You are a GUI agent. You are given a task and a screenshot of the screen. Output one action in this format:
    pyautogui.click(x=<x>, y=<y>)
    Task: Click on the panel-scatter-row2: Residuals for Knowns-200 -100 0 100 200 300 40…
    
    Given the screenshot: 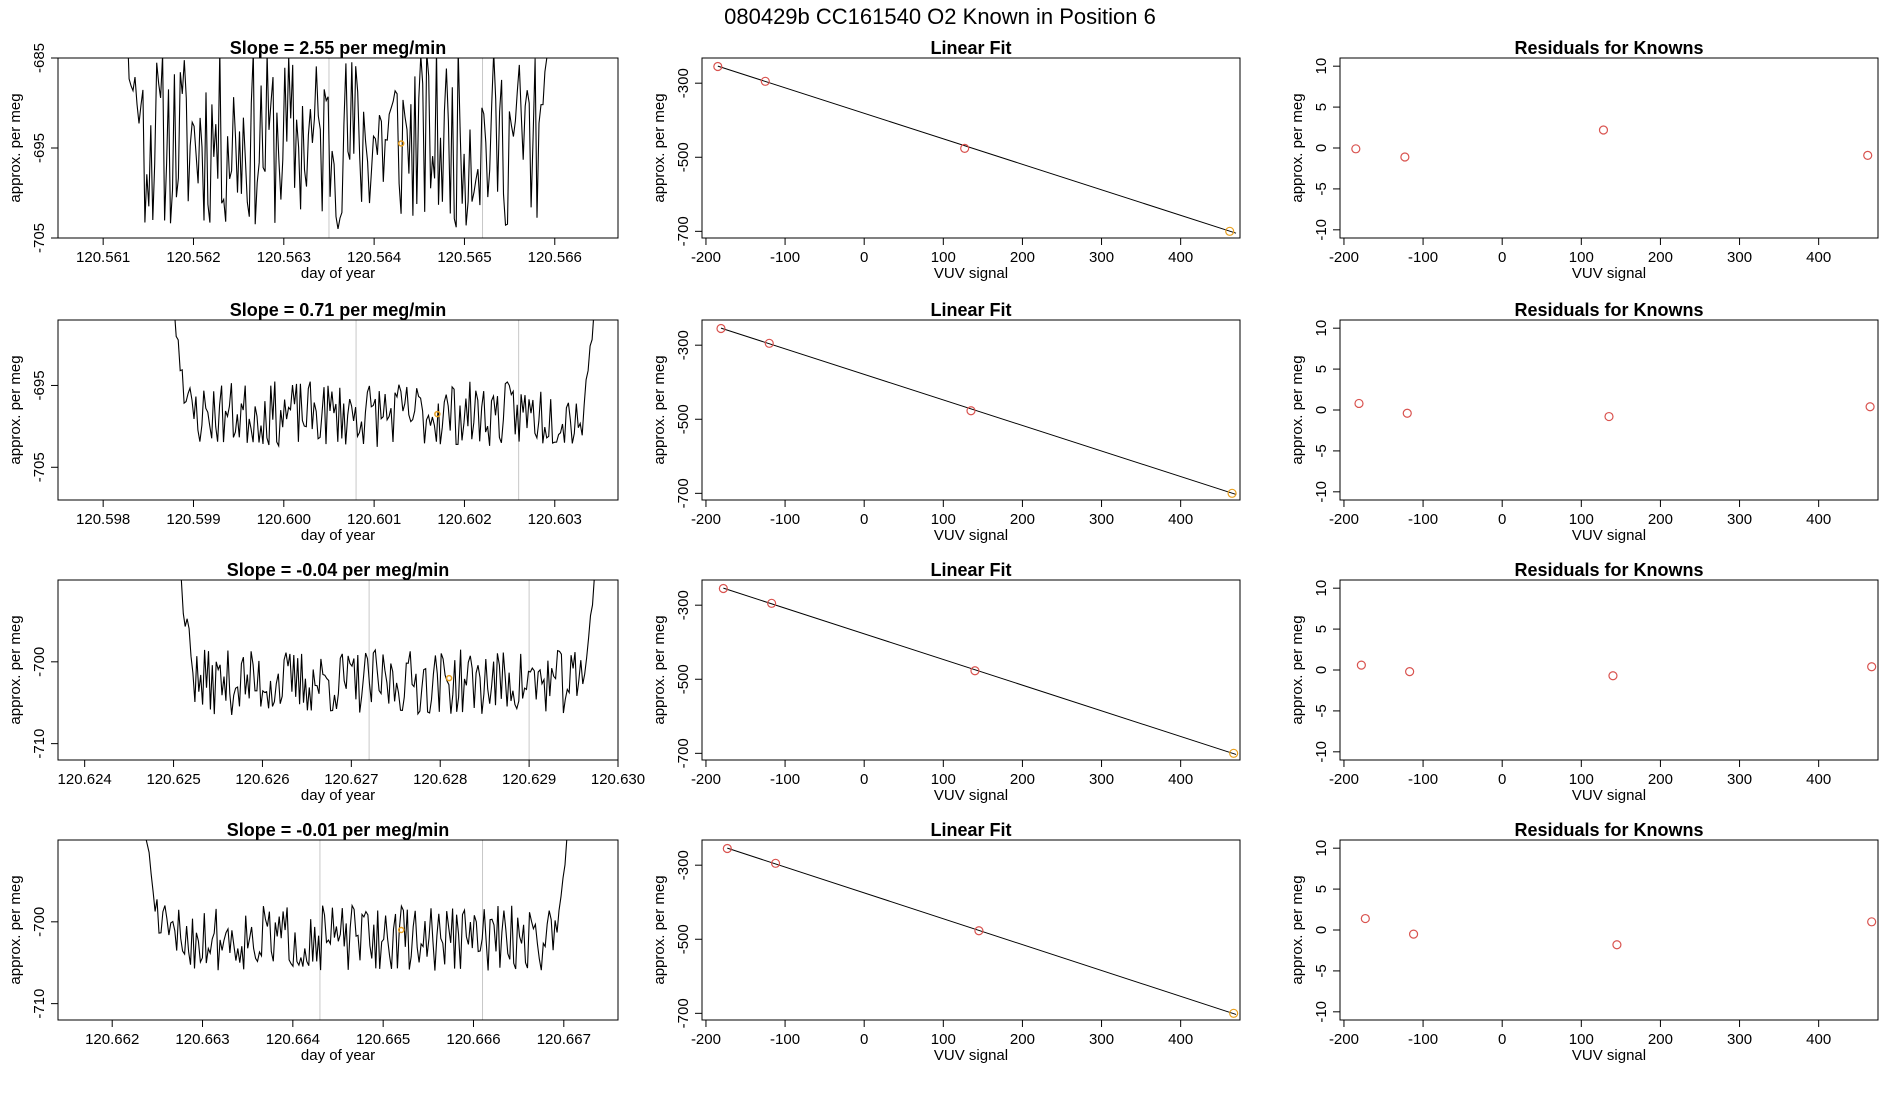 What is the action you would take?
    pyautogui.click(x=1584, y=422)
    